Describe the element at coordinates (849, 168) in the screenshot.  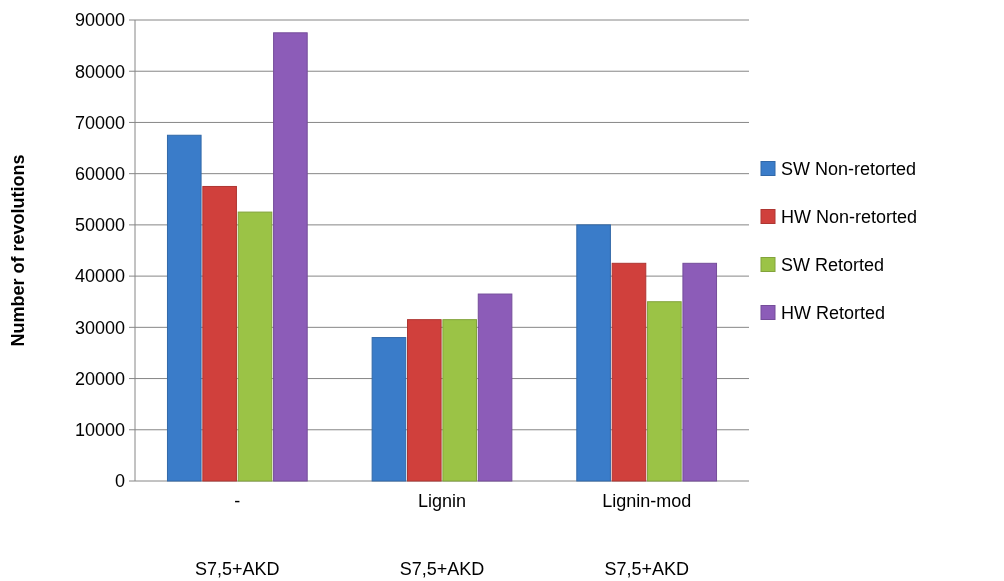
I see `legend-label: SW Non-retorted` at that location.